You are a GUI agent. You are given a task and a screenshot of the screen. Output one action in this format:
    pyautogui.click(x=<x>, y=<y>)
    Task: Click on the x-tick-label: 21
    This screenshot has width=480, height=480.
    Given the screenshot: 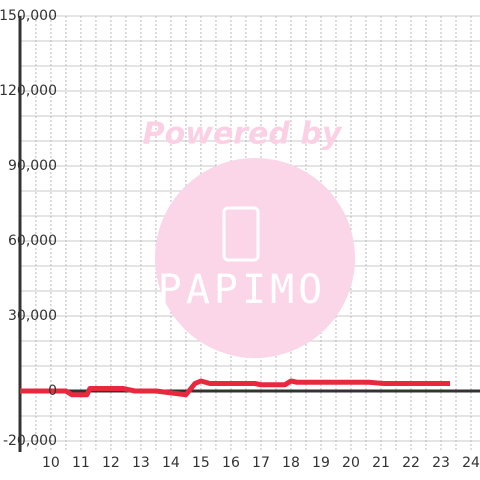 What is the action you would take?
    pyautogui.click(x=381, y=463)
    